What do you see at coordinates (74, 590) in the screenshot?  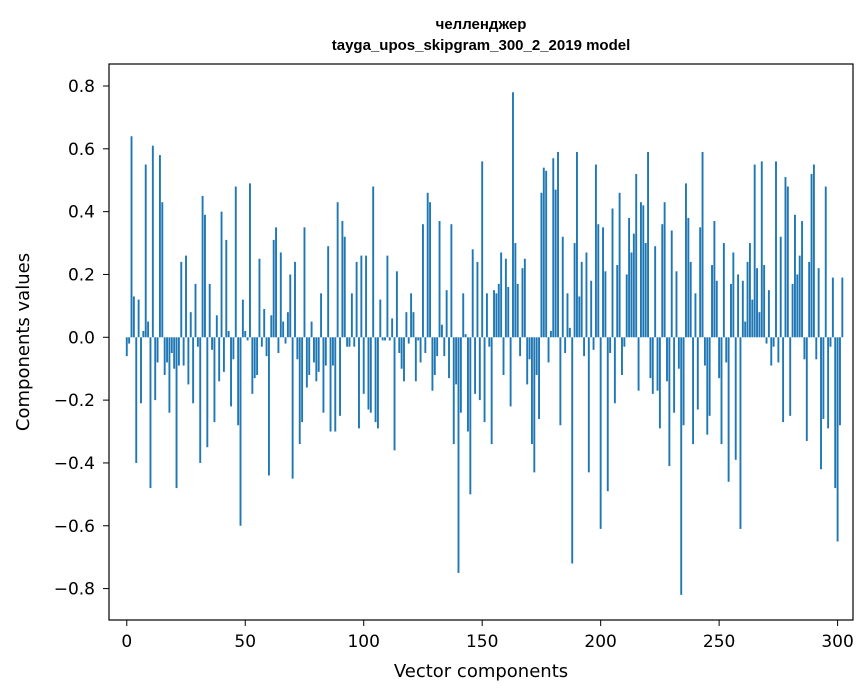 I see `y-tick-label: −0.8` at bounding box center [74, 590].